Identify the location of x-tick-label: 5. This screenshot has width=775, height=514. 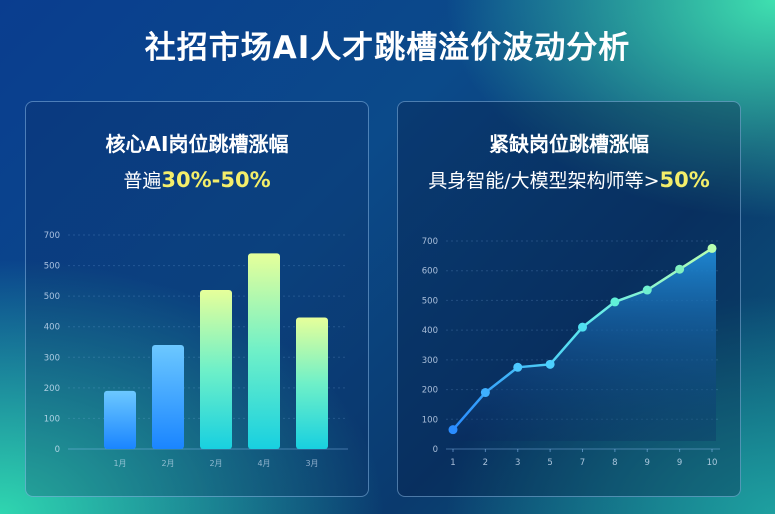
(549, 463).